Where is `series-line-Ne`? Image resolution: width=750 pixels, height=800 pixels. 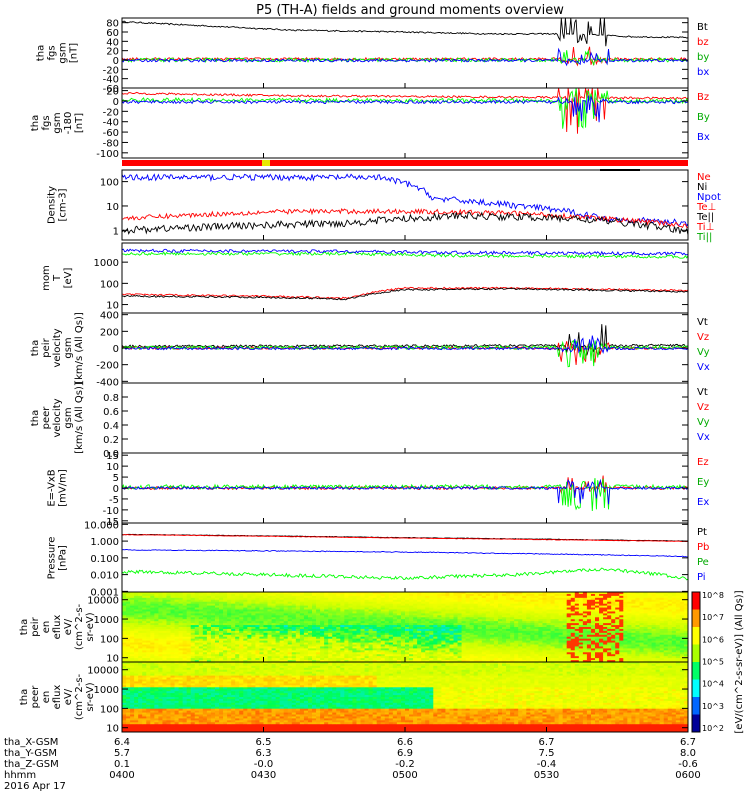
series-line-Ne is located at coordinates (405, 218).